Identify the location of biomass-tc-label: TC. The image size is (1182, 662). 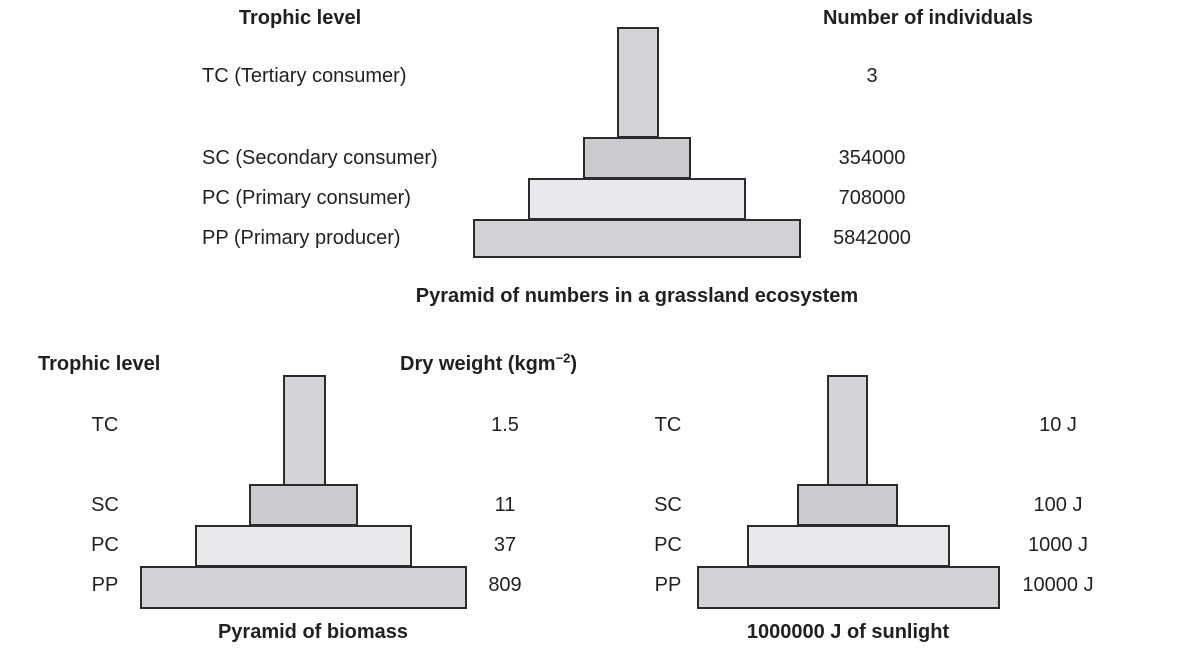
(105, 425).